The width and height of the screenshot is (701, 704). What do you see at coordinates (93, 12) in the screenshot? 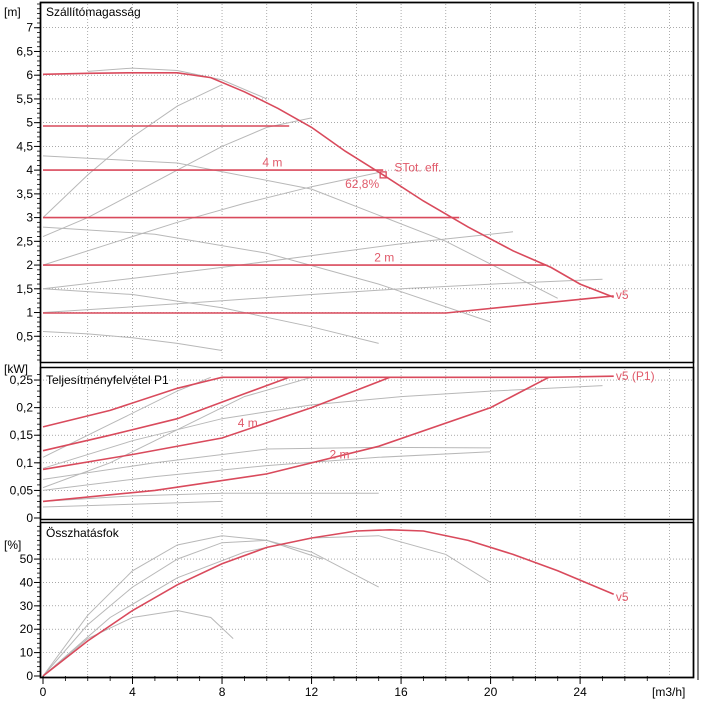
I see `panel-head-title: Szállítómagasság` at bounding box center [93, 12].